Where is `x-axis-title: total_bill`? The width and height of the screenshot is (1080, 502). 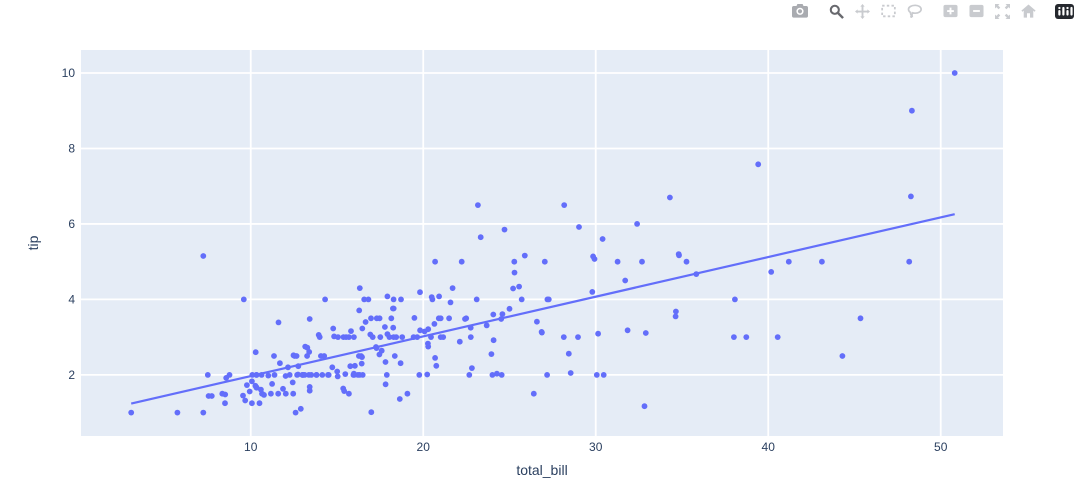 x-axis-title: total_bill is located at coordinates (541, 470).